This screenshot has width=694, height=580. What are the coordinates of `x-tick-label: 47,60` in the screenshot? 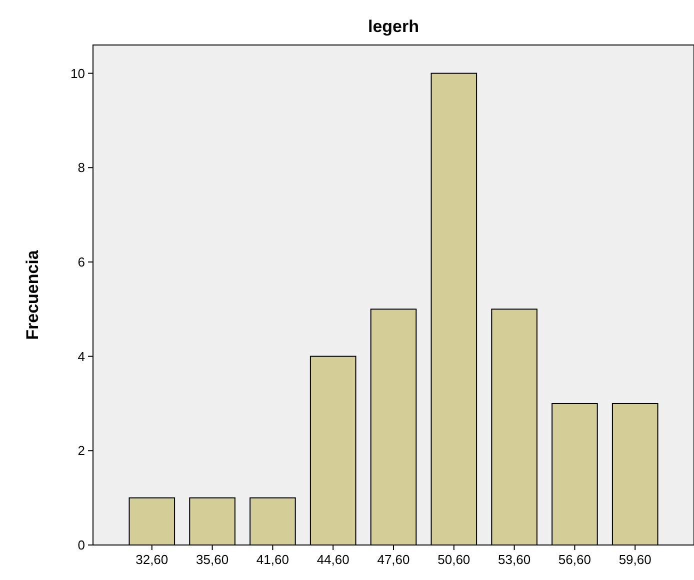 It's located at (393, 559).